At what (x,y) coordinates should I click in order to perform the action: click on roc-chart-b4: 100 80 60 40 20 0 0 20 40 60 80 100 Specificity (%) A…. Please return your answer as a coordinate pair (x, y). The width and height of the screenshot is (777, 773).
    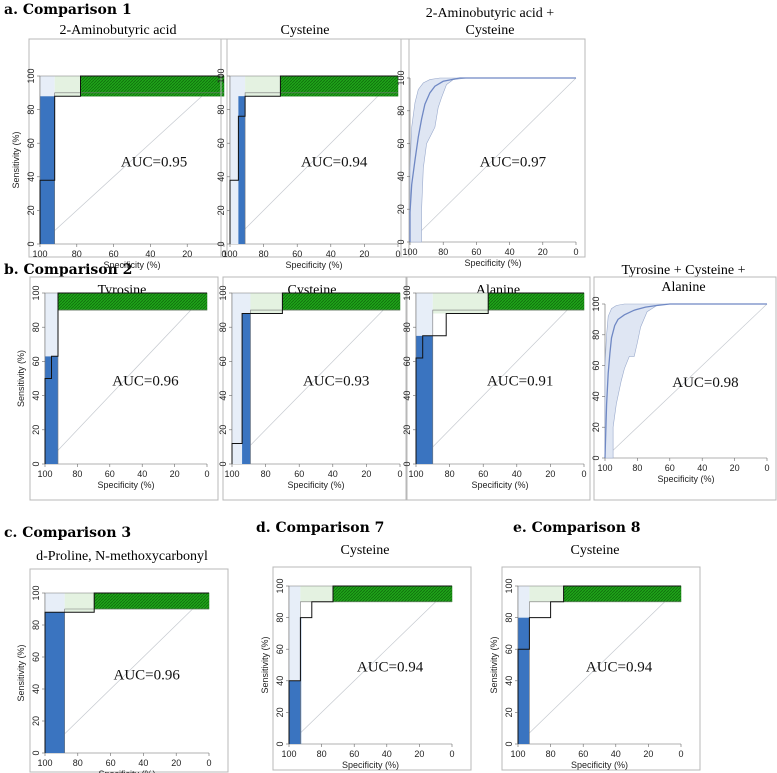
    Looking at the image, I should click on (684, 388).